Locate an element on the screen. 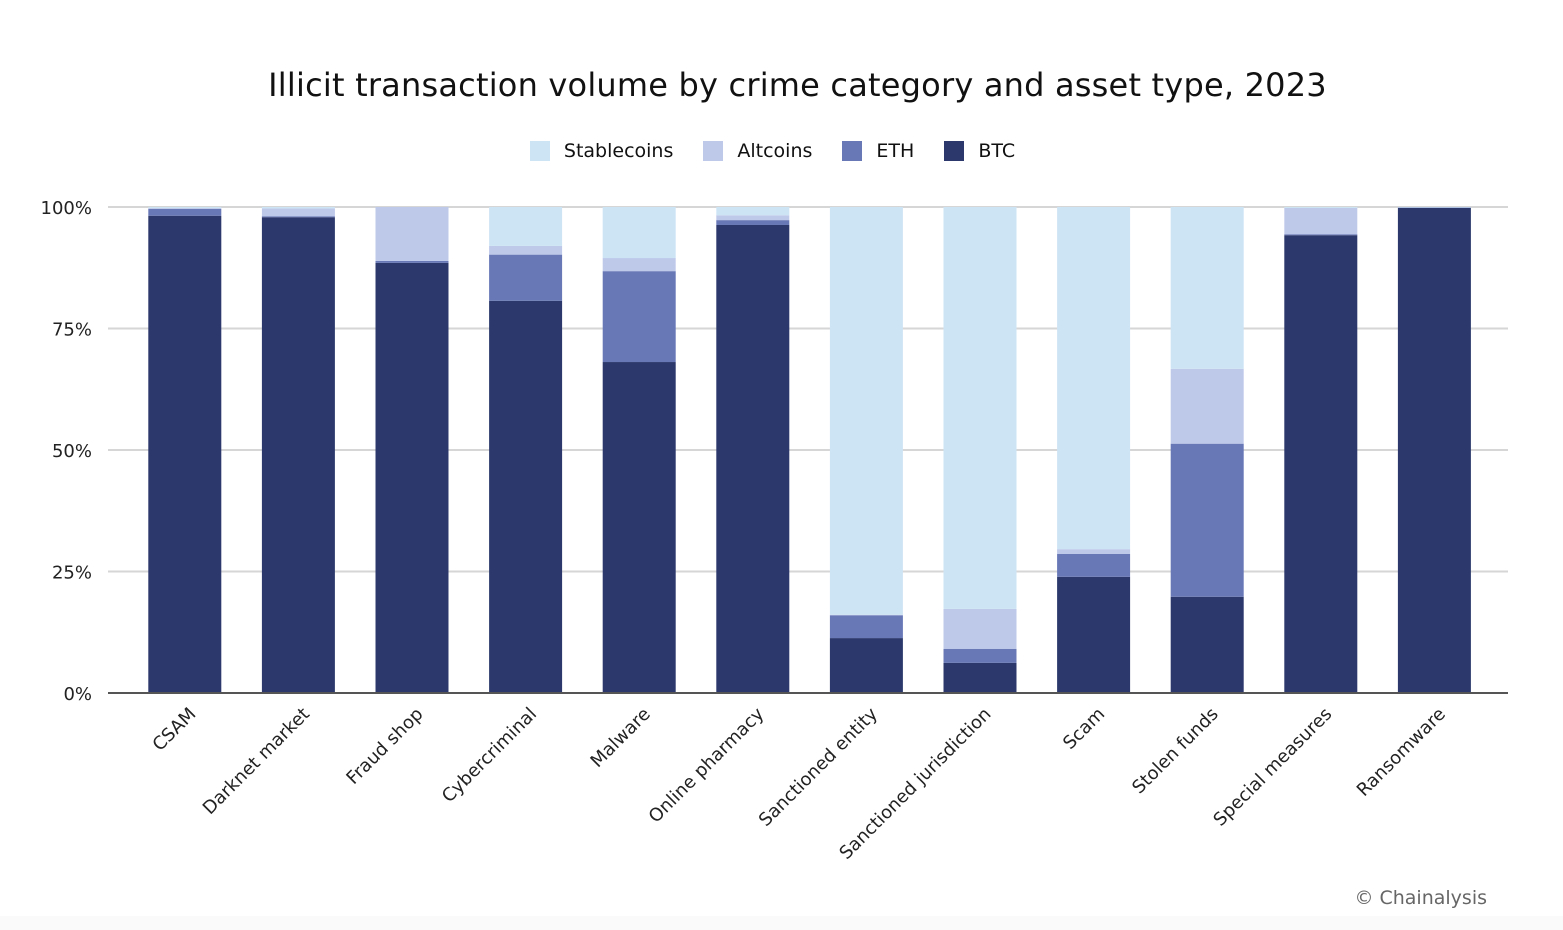  legend-label: BTC is located at coordinates (997, 151).